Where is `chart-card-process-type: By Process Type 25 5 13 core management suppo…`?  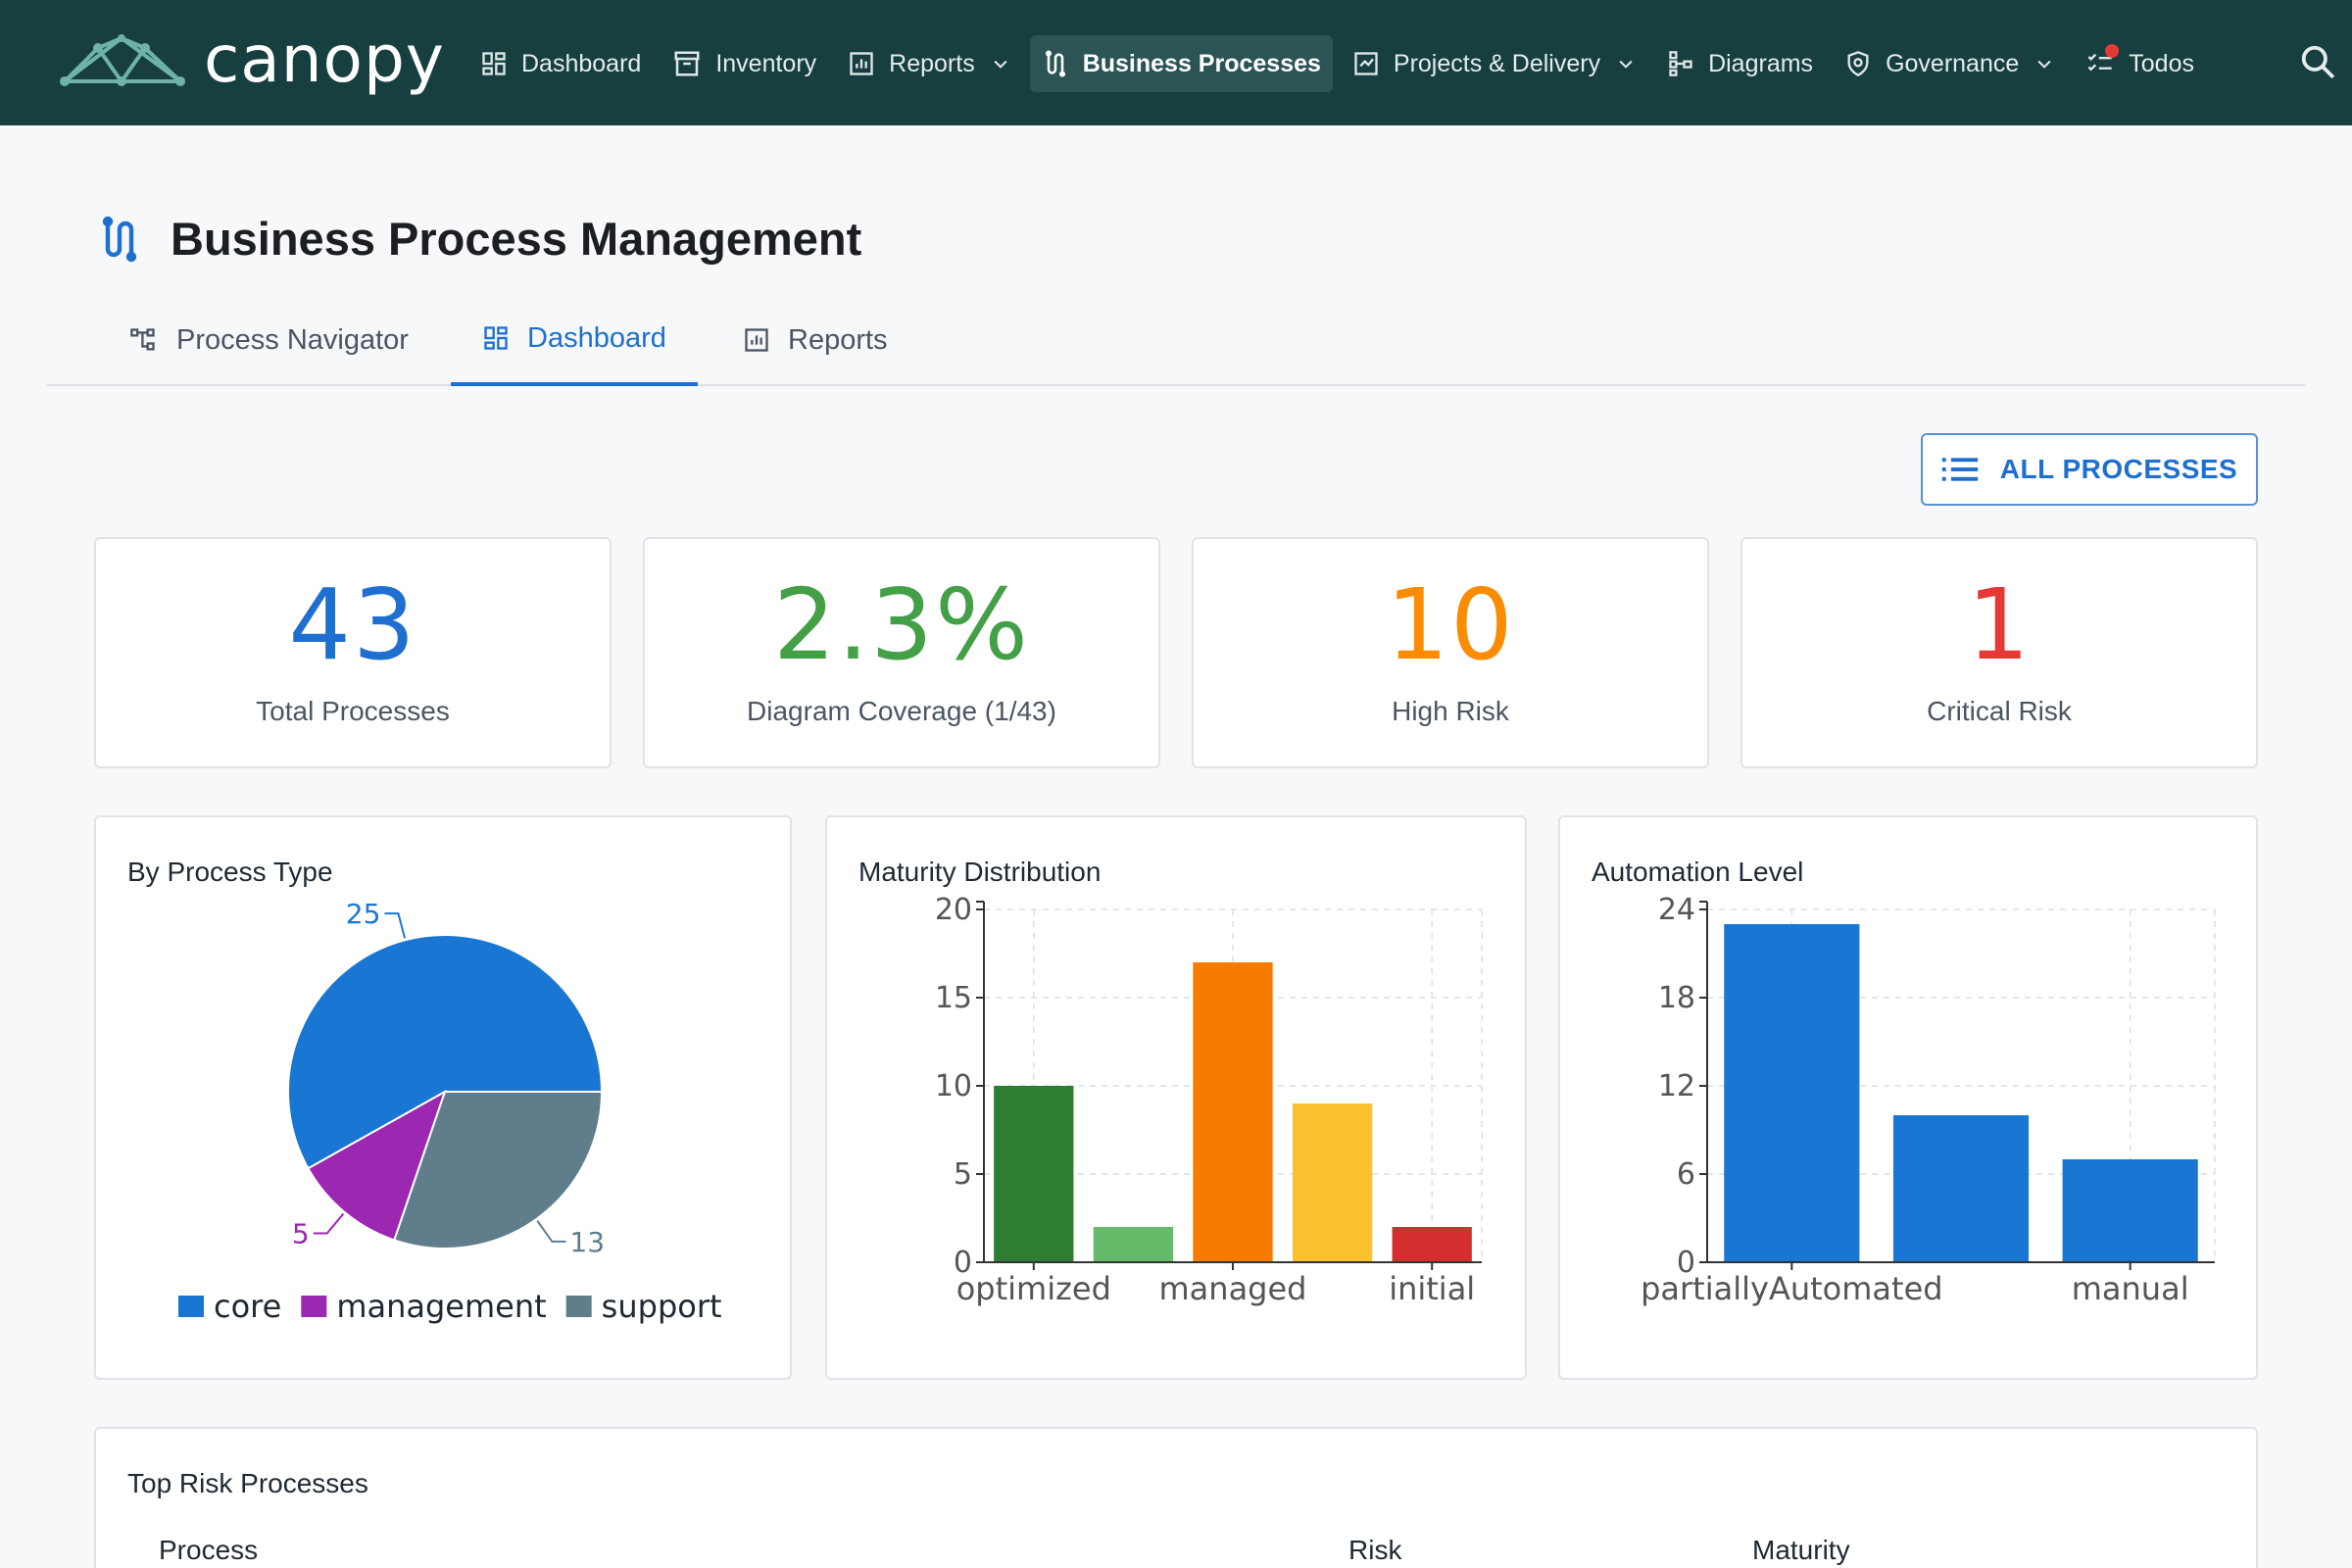
chart-card-process-type: By Process Type 25 5 13 core management suppo… is located at coordinates (443, 1097).